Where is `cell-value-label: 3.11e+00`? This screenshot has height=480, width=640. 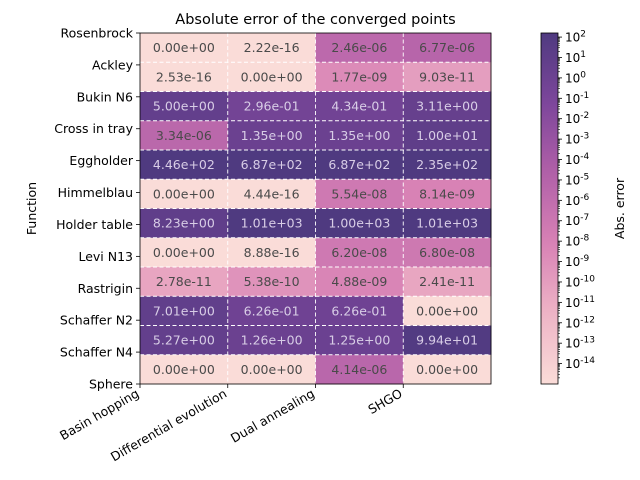
cell-value-label: 3.11e+00 is located at coordinates (447, 106).